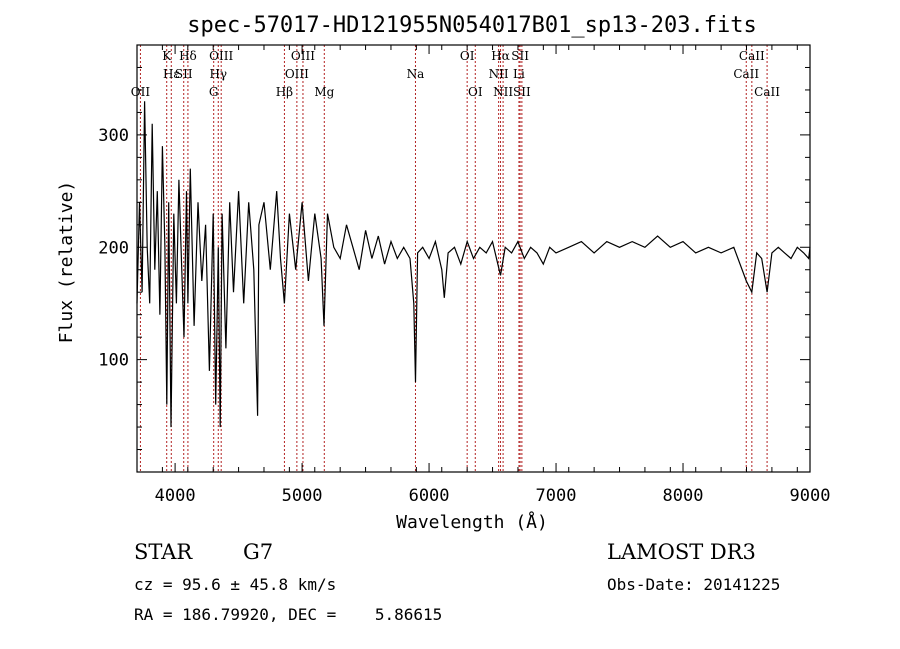 The width and height of the screenshot is (900, 649). I want to click on line-marker-label: OII, so click(141, 92).